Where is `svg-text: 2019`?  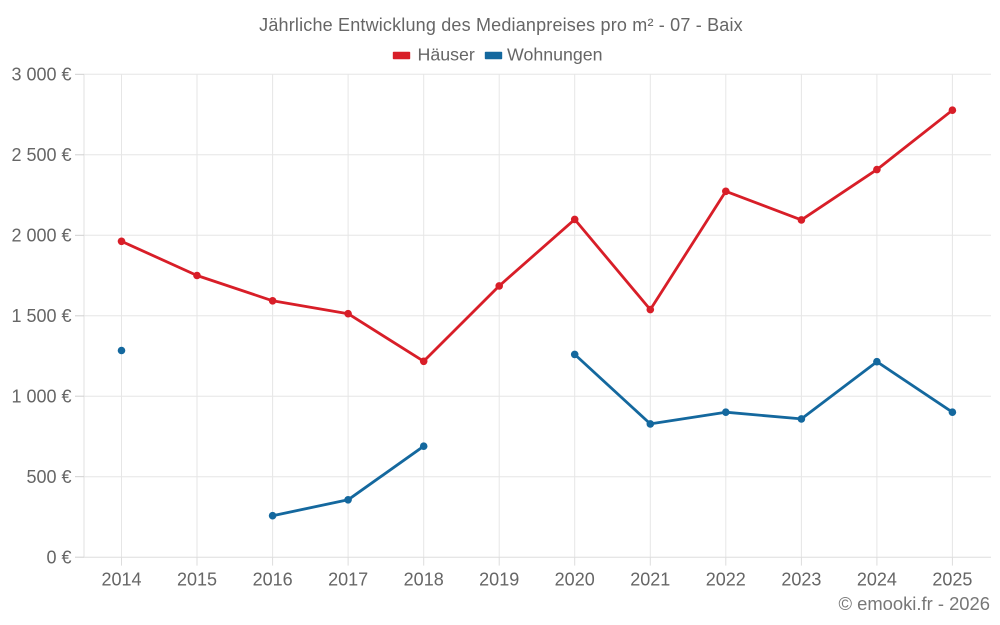 svg-text: 2019 is located at coordinates (499, 580).